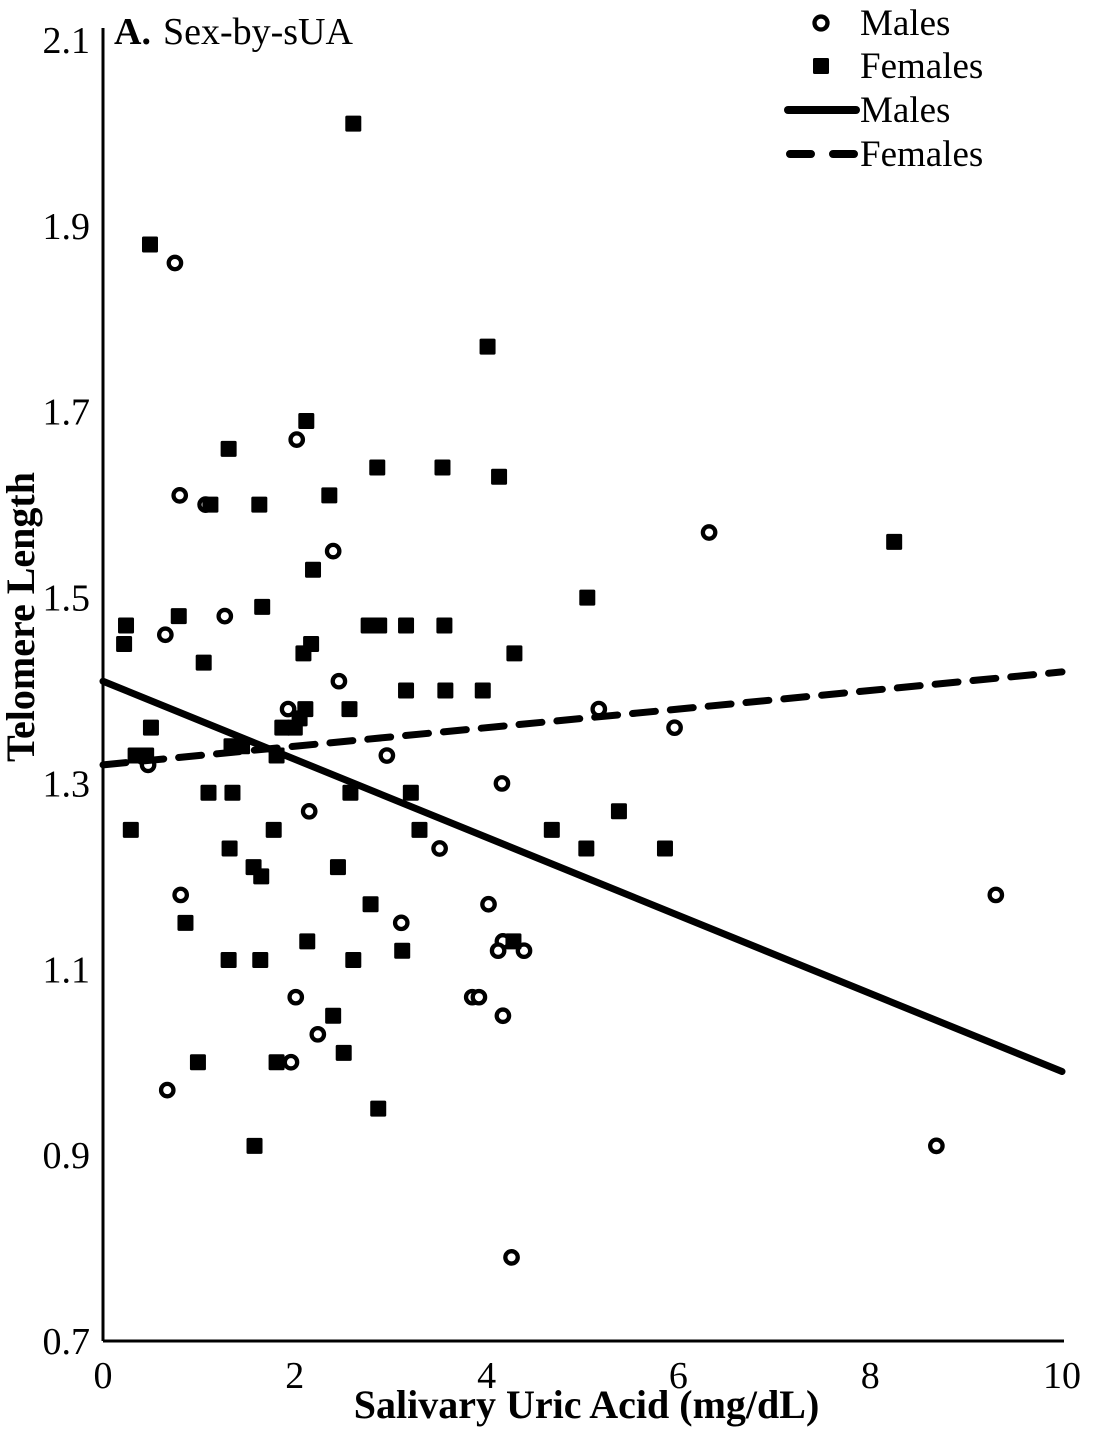 The image size is (1096, 1440). I want to click on legend-filled-square-icon, so click(821, 66).